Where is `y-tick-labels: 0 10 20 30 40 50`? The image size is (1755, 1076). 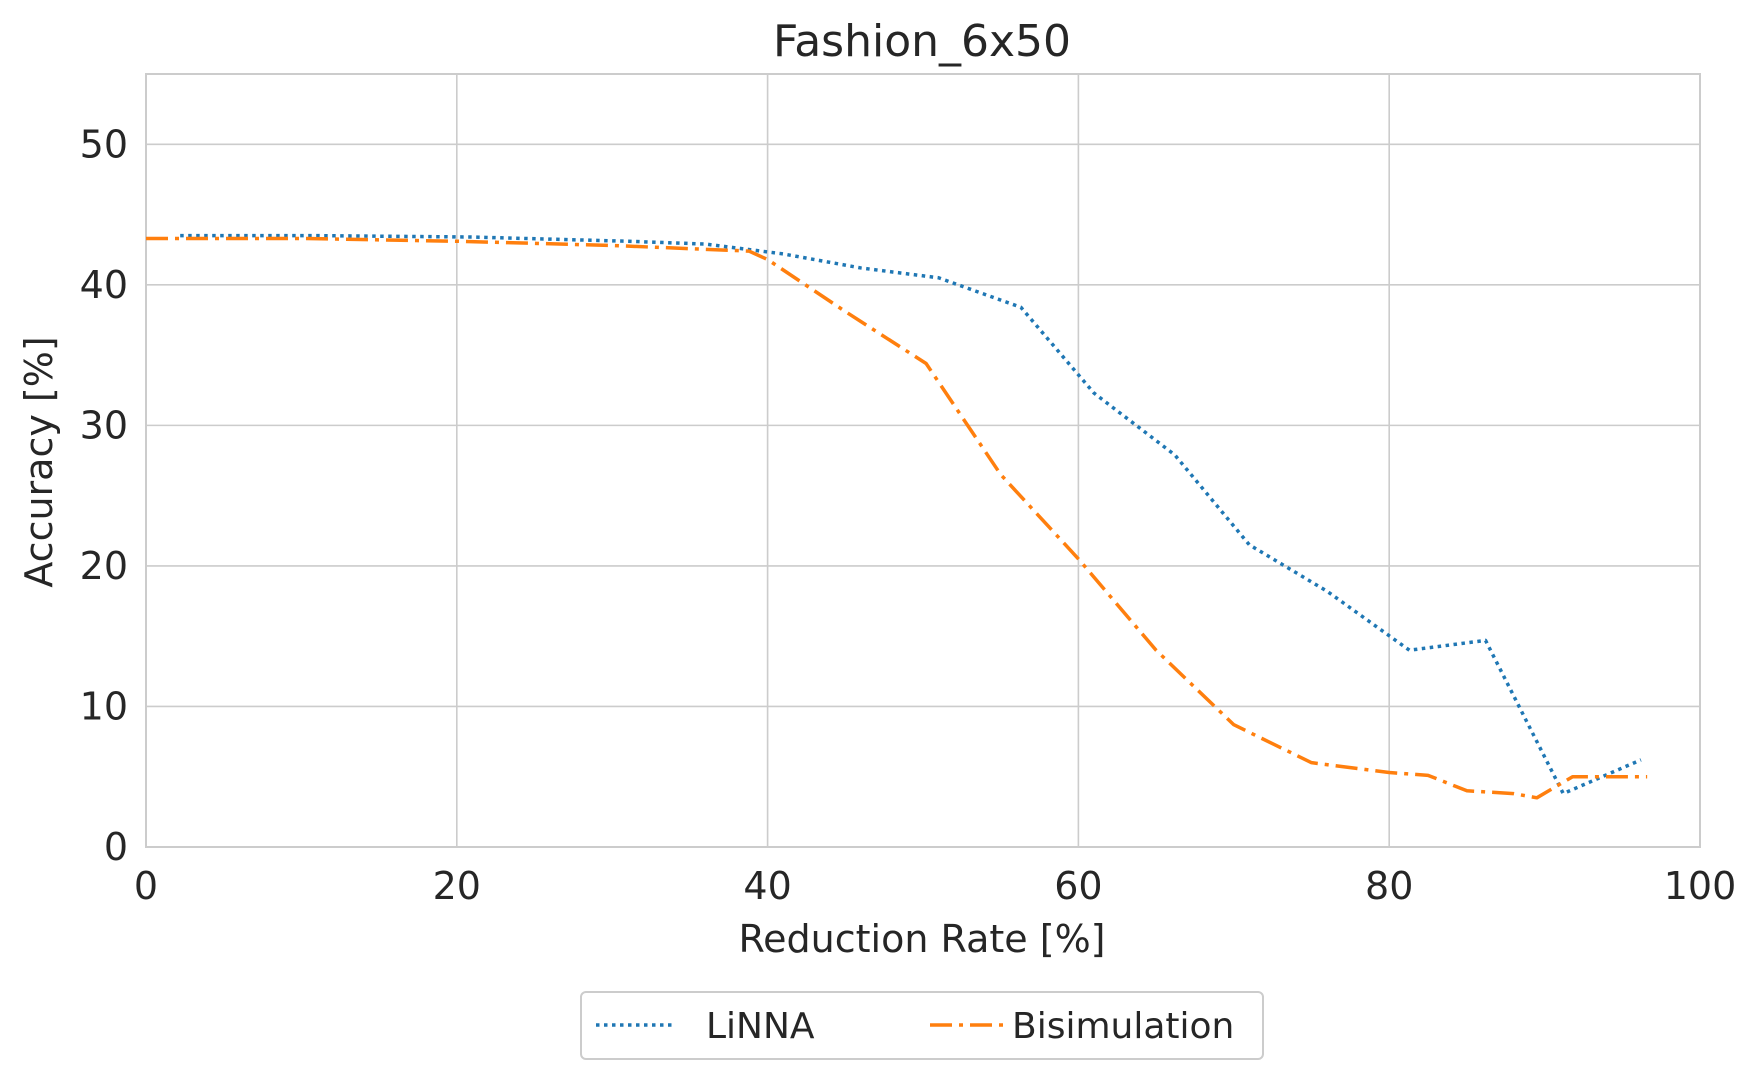 y-tick-labels: 0 10 20 30 40 50 is located at coordinates (104, 495).